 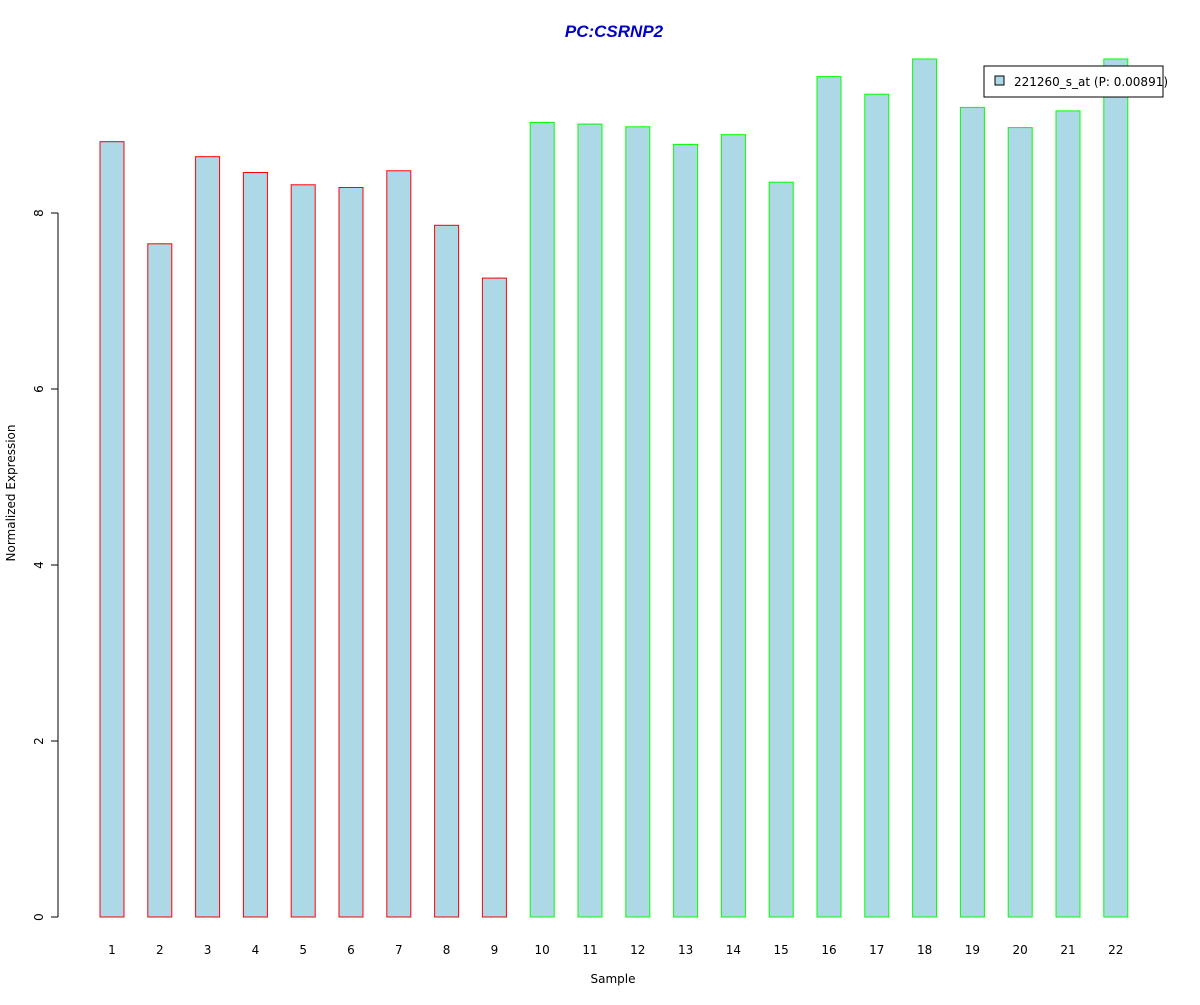 I want to click on x-tick-label: 15, so click(x=781, y=950).